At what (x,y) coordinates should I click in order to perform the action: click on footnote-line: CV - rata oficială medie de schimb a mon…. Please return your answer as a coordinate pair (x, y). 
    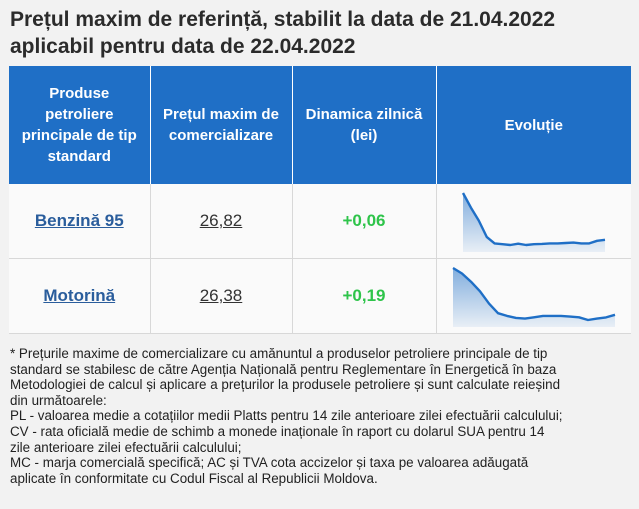
    Looking at the image, I should click on (277, 431).